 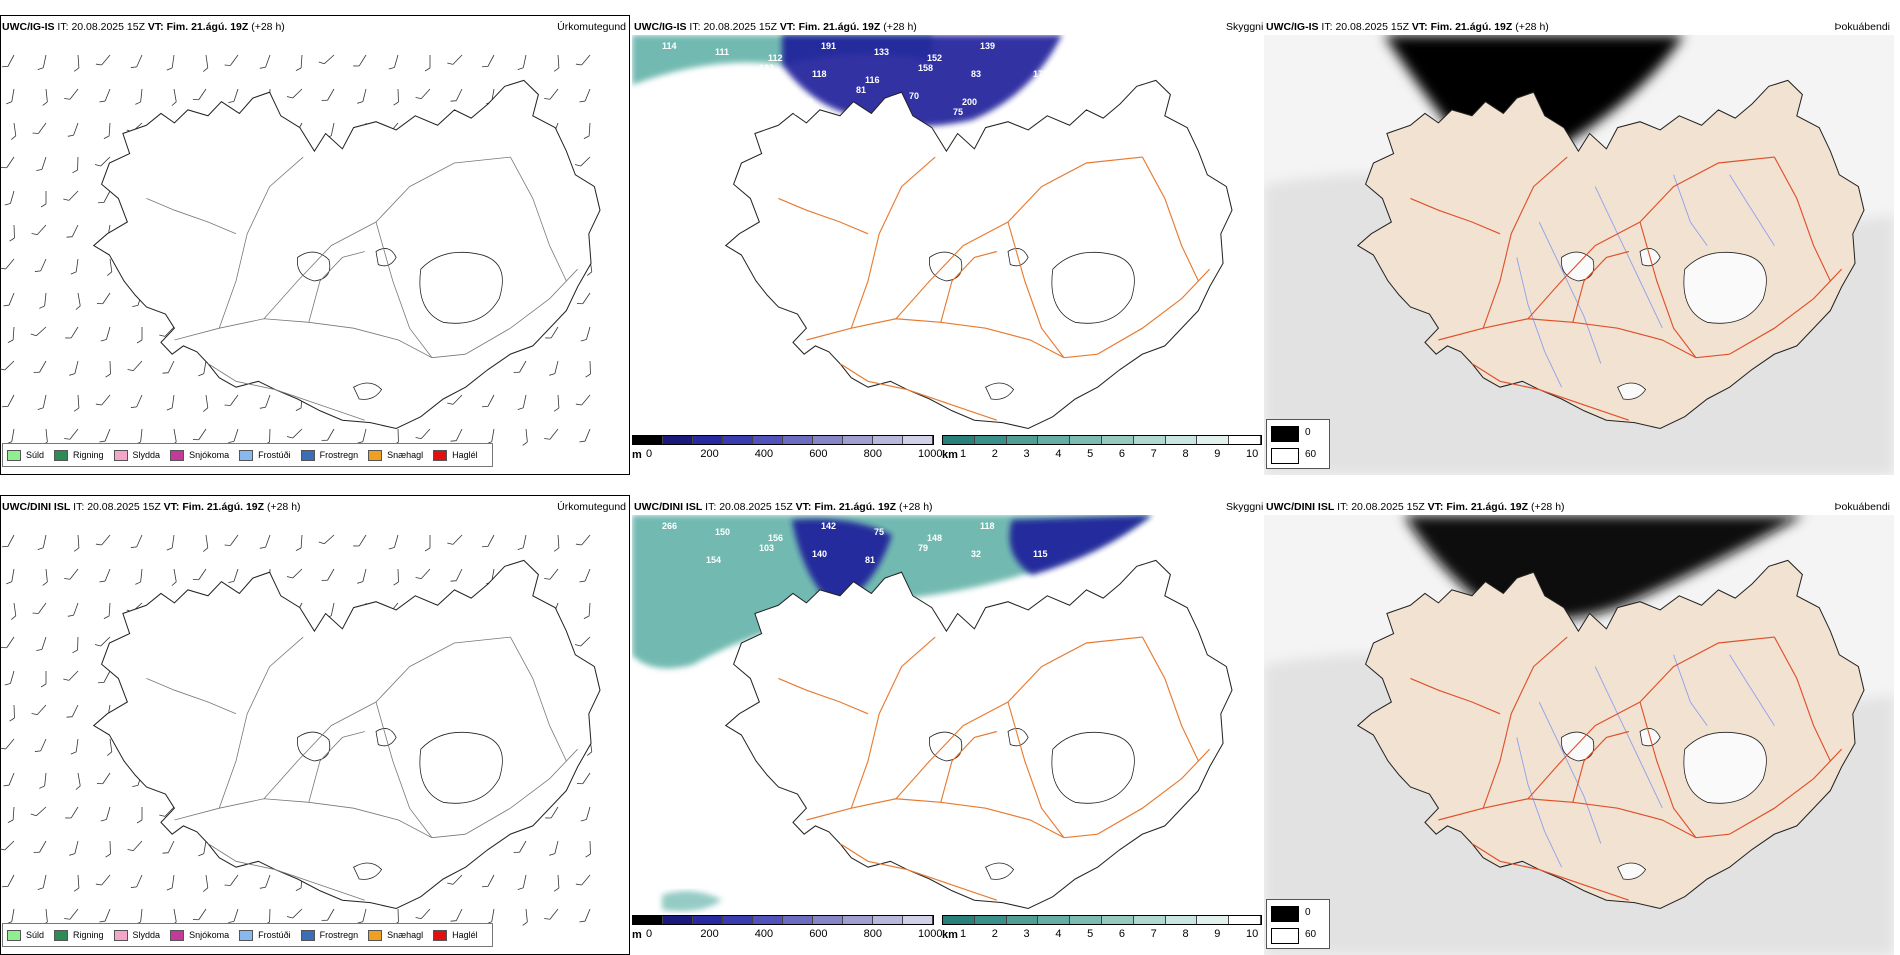 I want to click on panel-name: Þokuábendi, so click(x=1862, y=27).